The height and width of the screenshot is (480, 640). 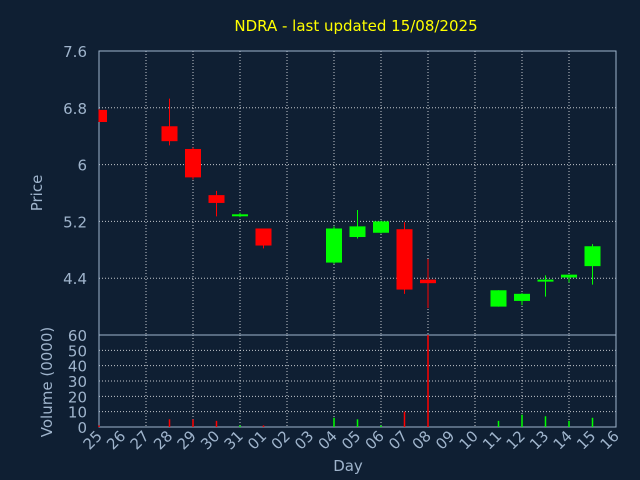 I want to click on price-y-tick-label: 4.4, so click(x=75, y=279).